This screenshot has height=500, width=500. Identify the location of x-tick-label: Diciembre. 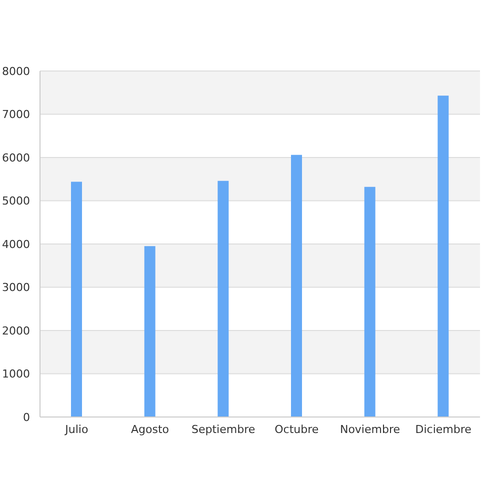
(443, 429).